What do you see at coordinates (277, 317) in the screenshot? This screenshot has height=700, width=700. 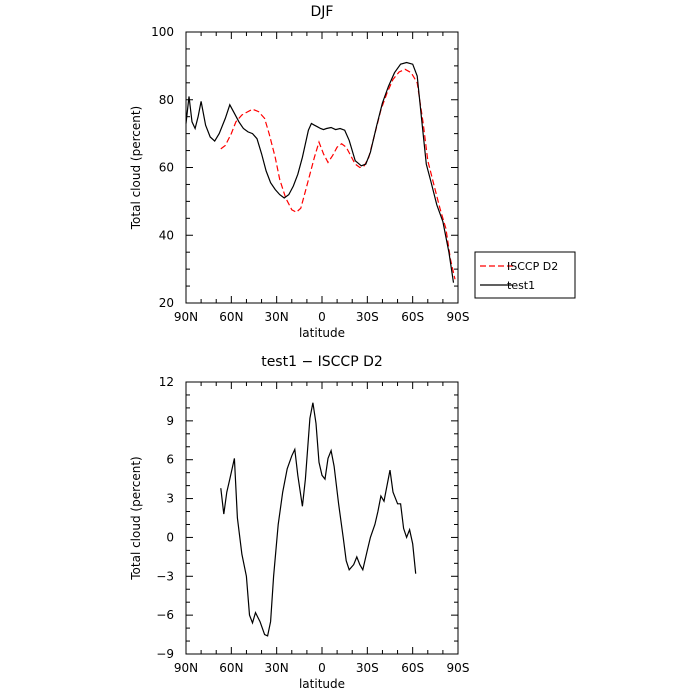 I see `x-tick-label-0-2: 30N` at bounding box center [277, 317].